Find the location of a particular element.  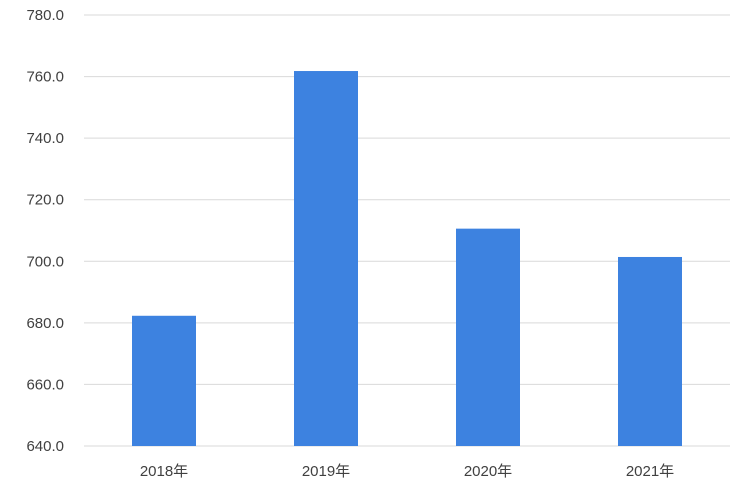

x-tick-label: 2018年 is located at coordinates (164, 471).